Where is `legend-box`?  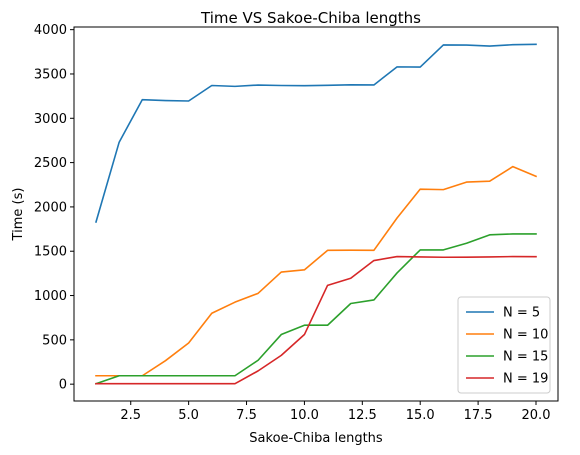
legend-box is located at coordinates (504, 345).